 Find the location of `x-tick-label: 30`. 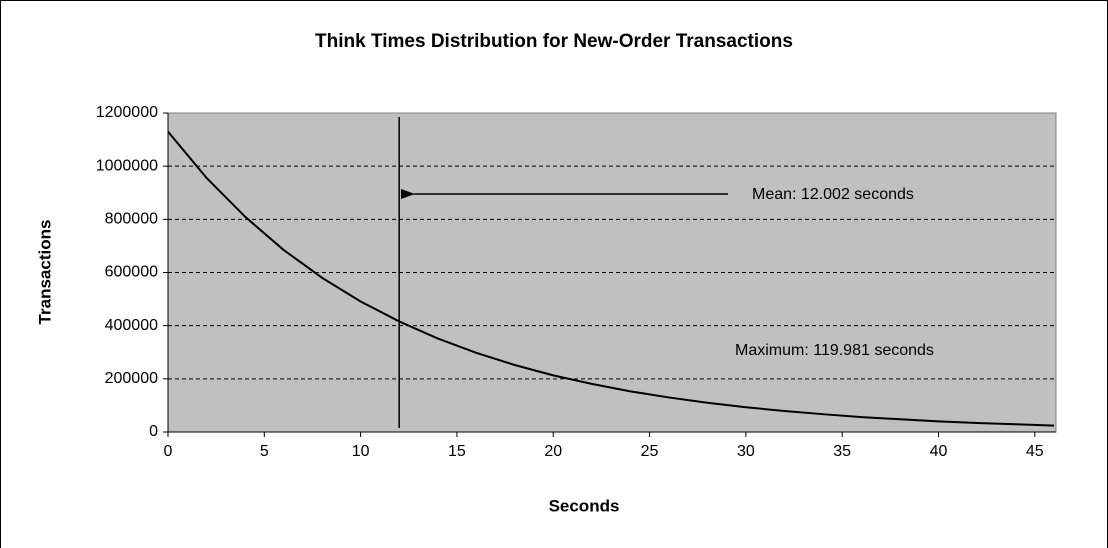

x-tick-label: 30 is located at coordinates (746, 451).